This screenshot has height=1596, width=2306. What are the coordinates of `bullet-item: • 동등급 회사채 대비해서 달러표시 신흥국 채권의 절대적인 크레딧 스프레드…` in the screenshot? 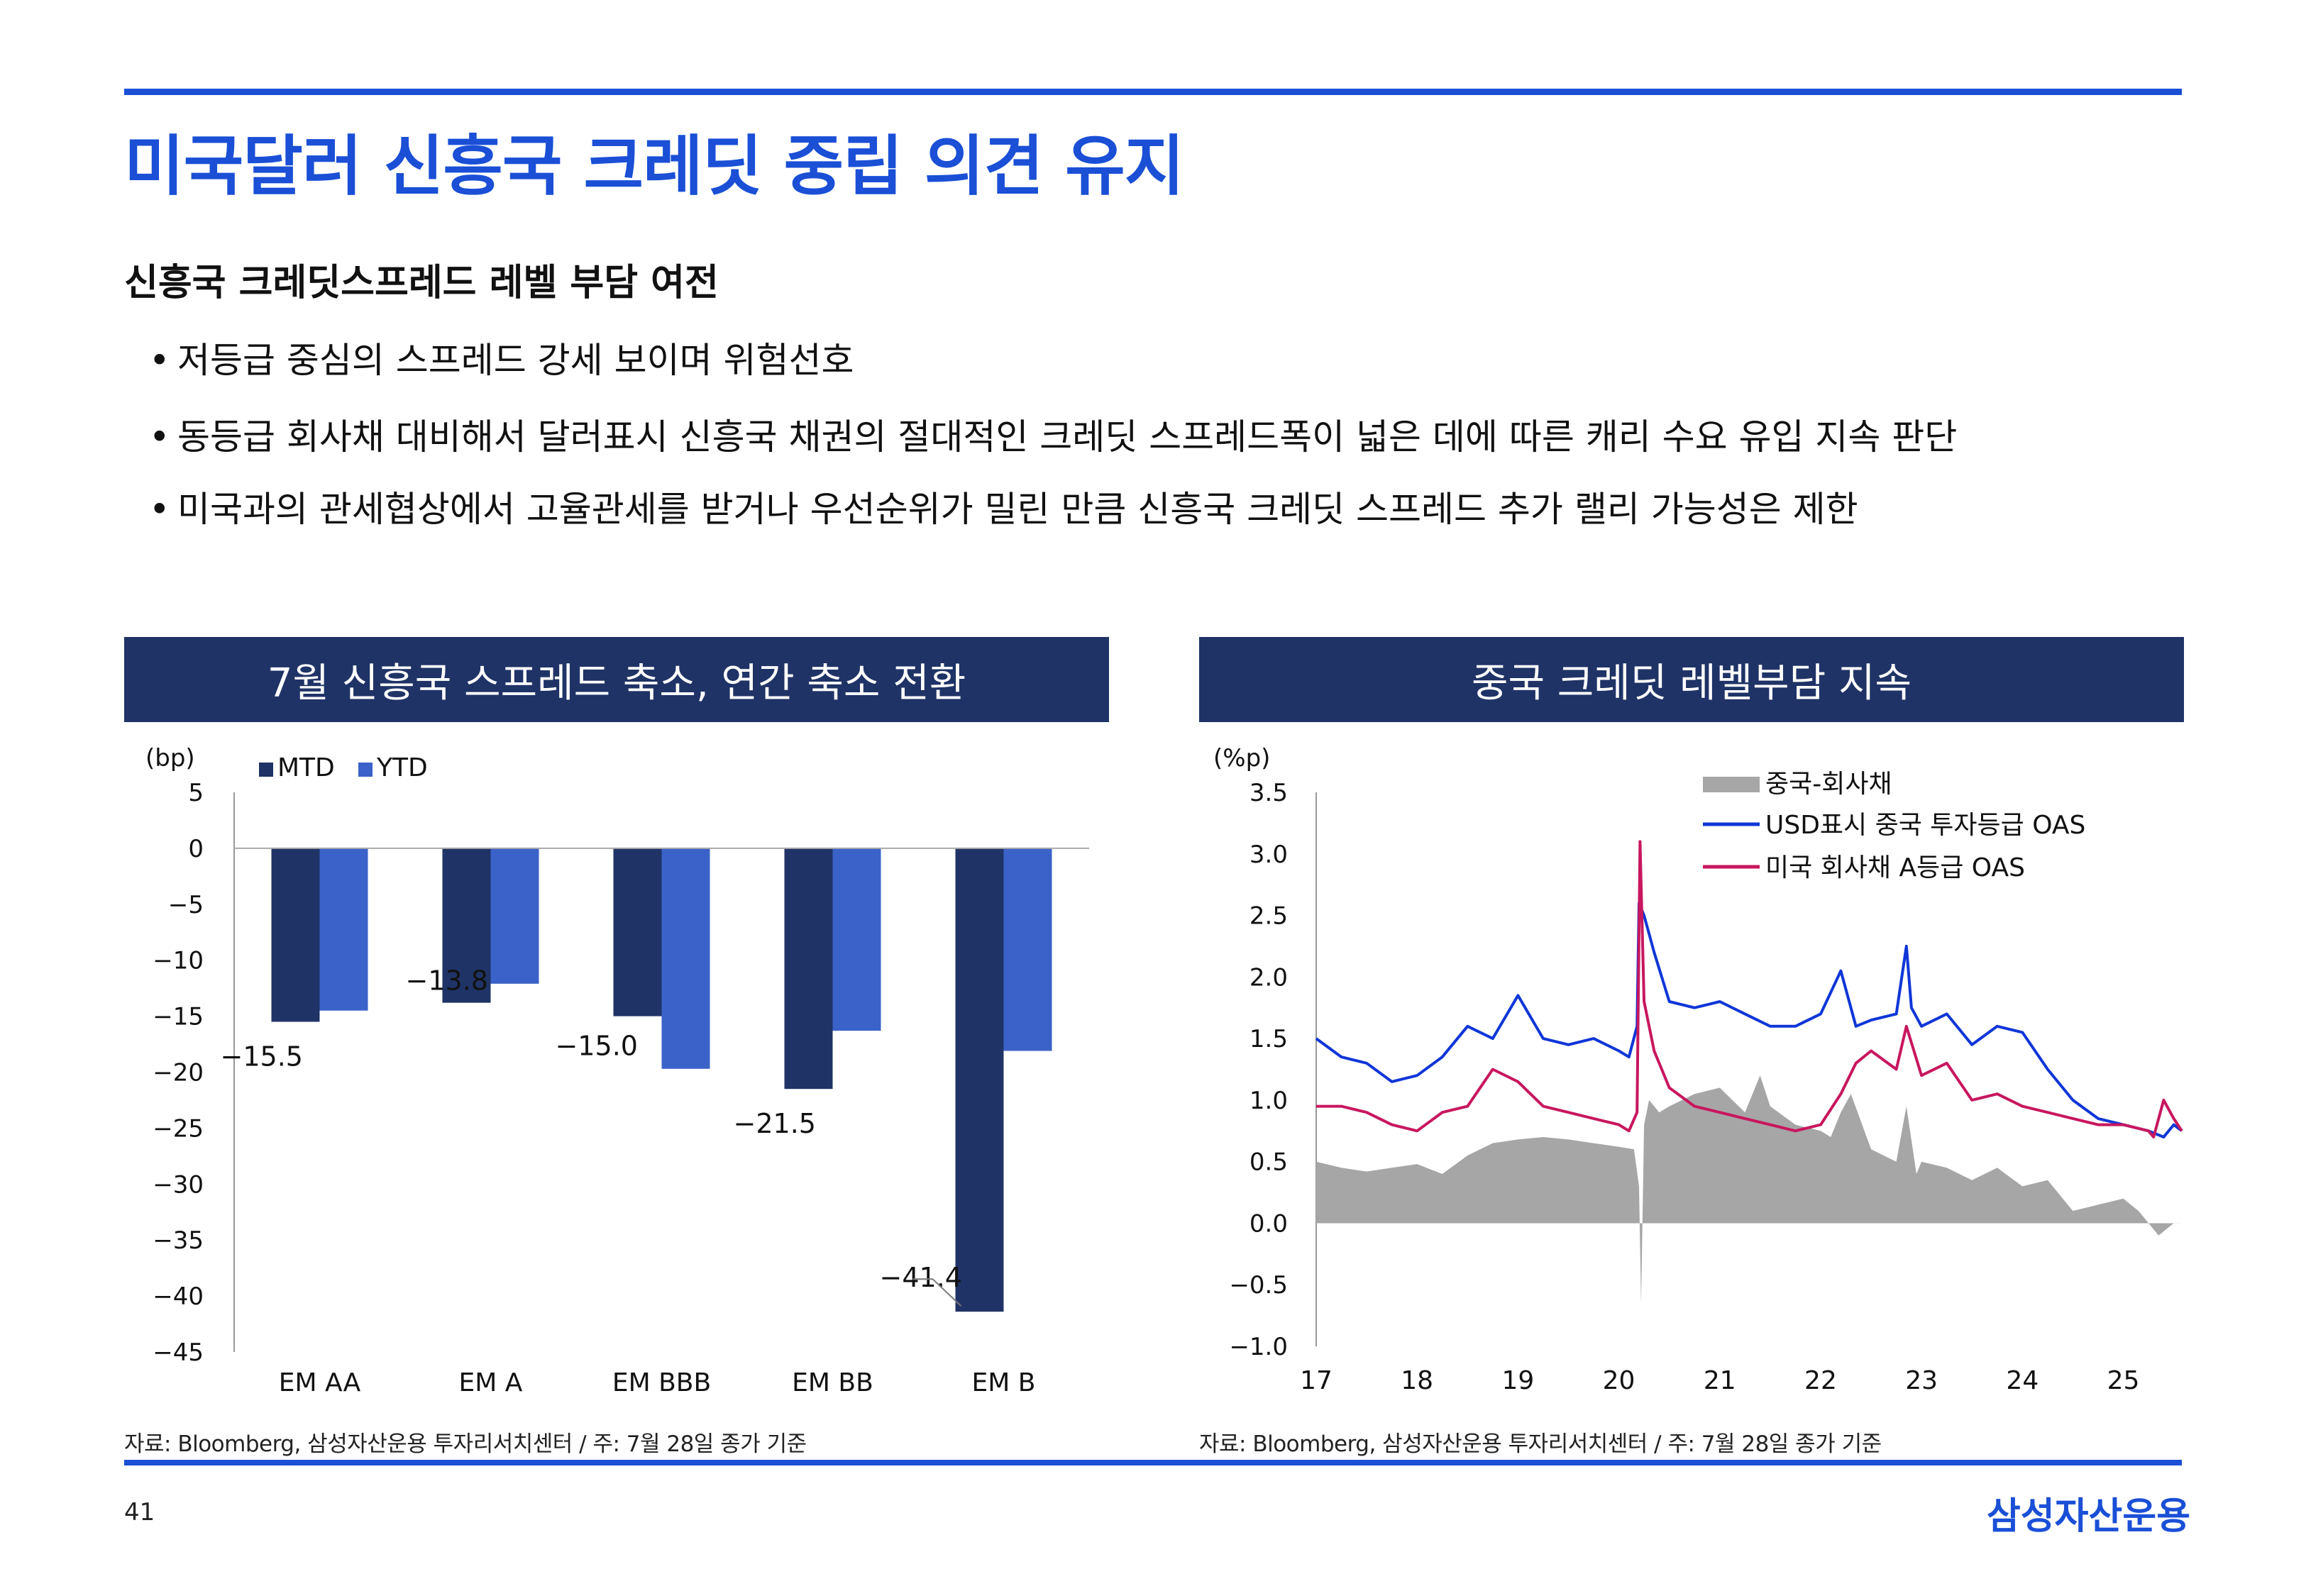 It's located at (1053, 434).